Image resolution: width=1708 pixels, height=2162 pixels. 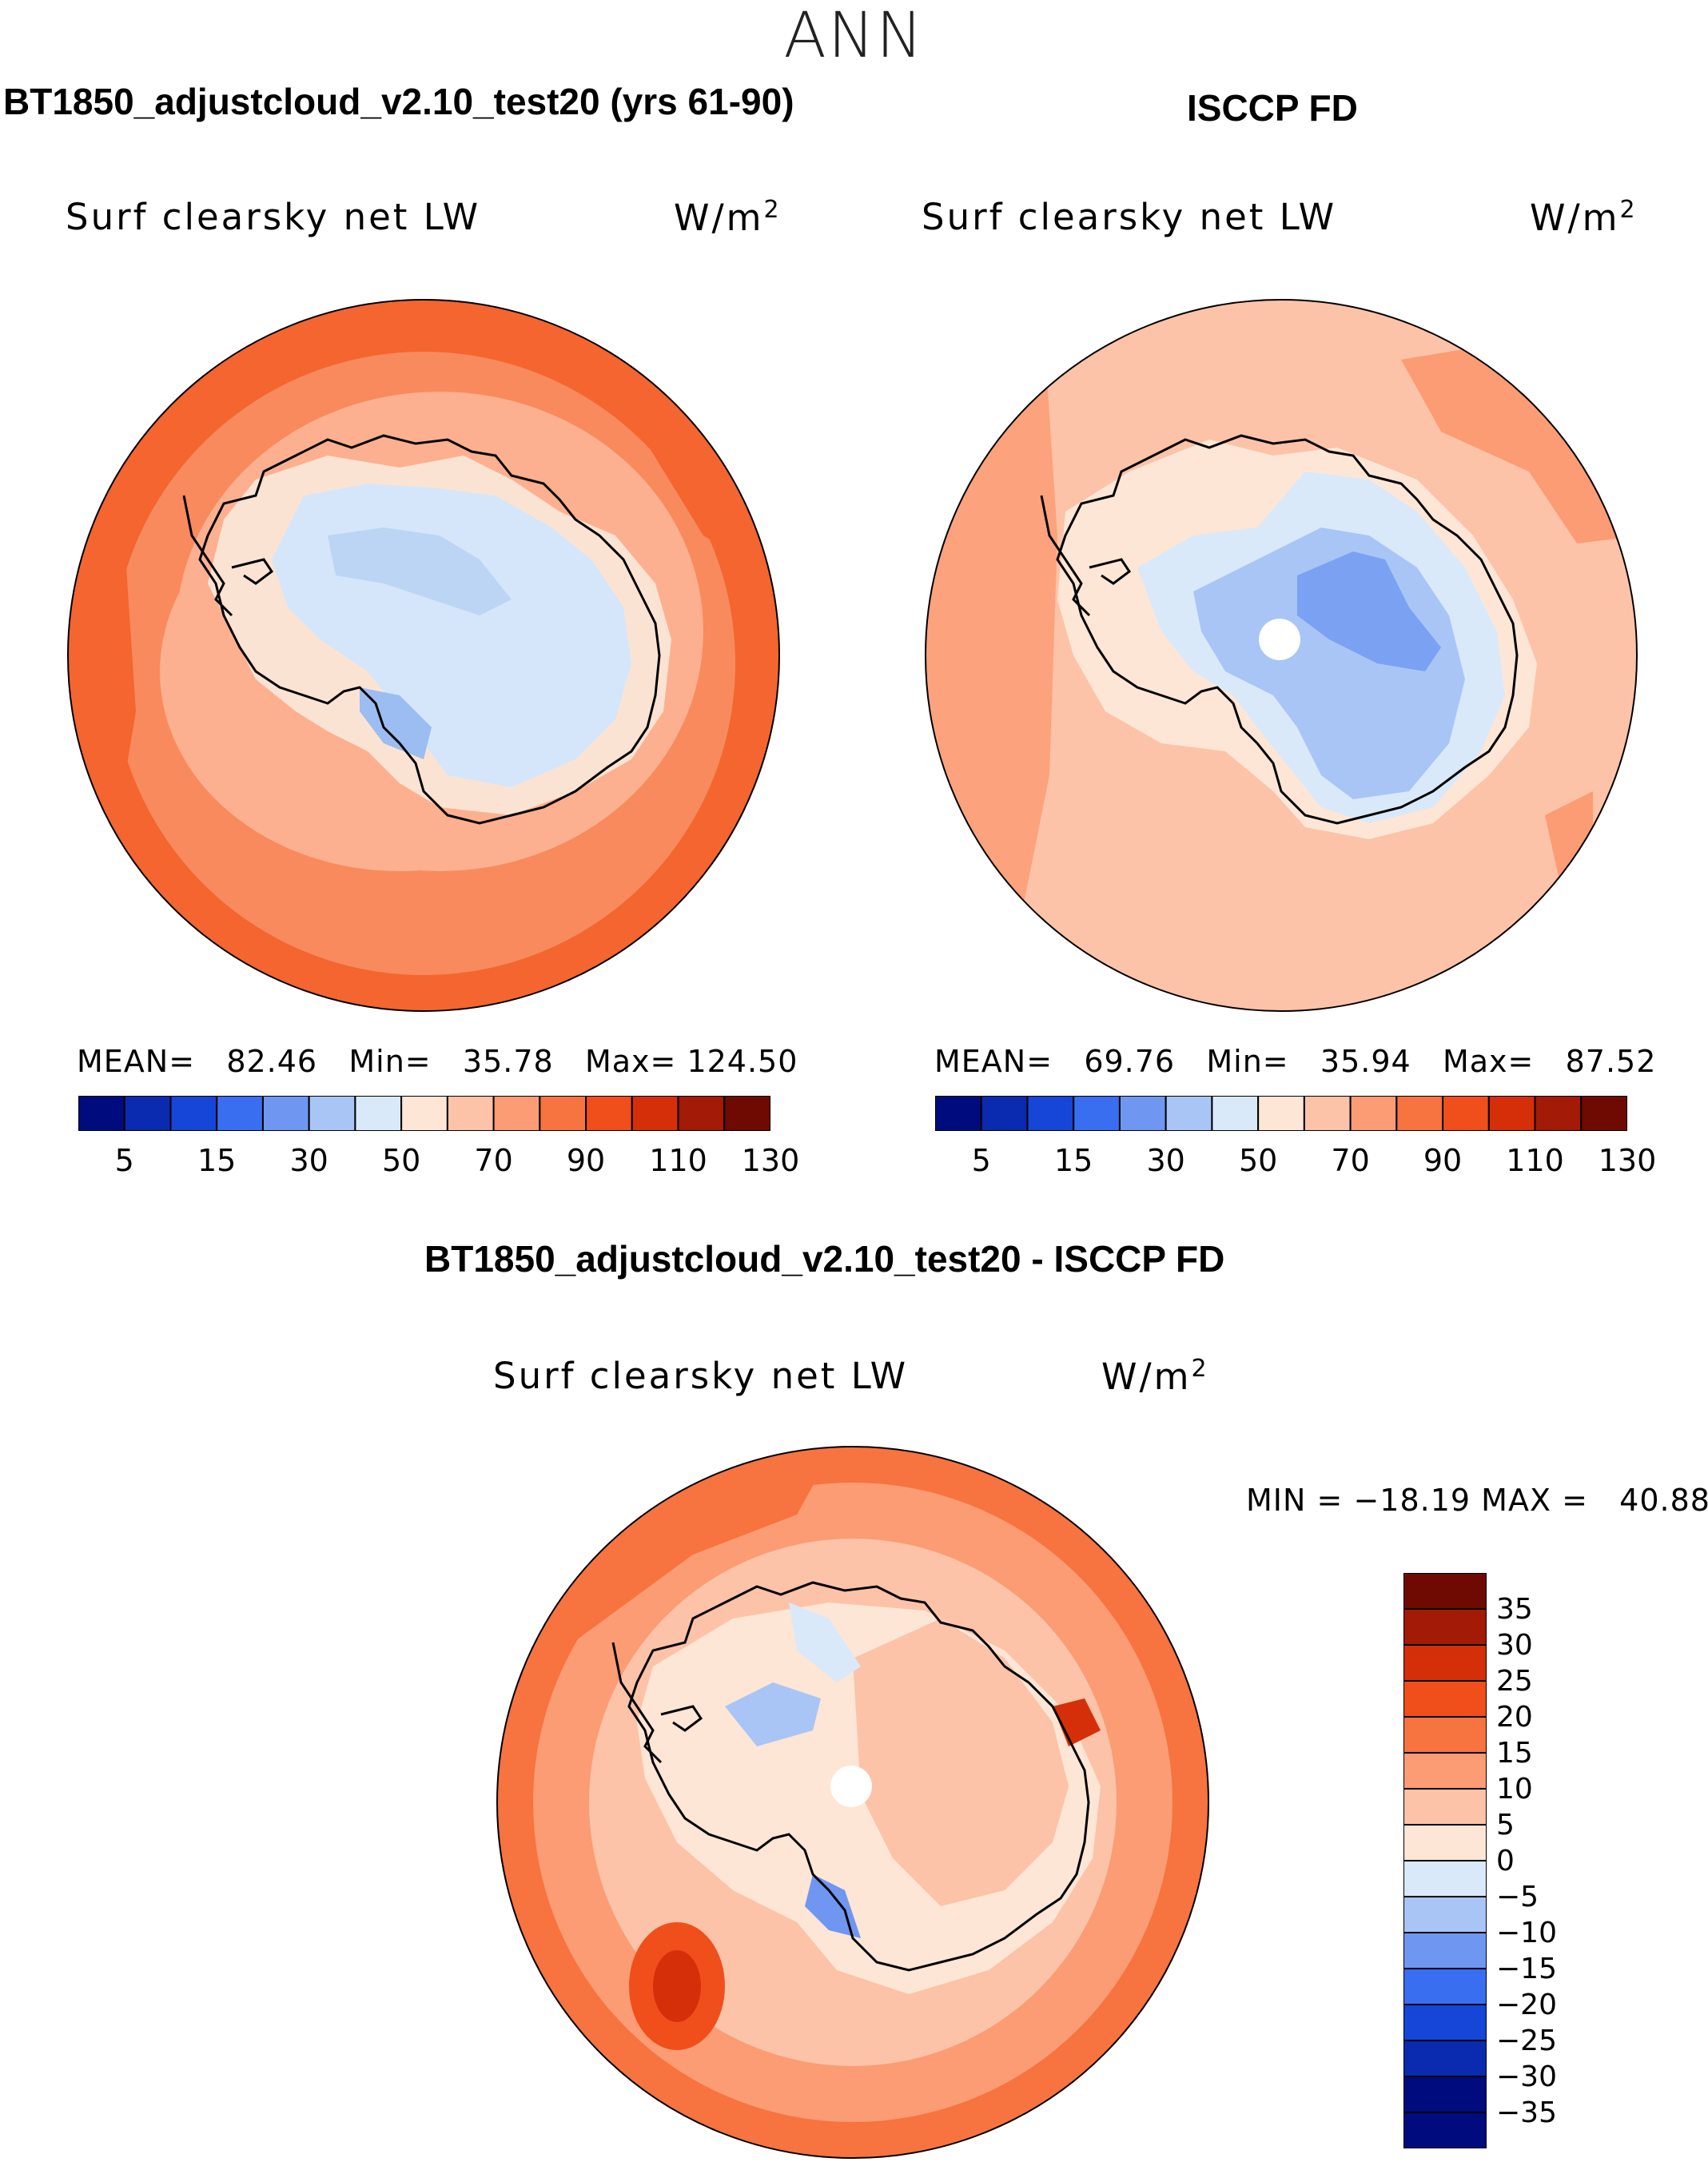 What do you see at coordinates (1526, 2041) in the screenshot?
I see `colorbar-tick-label: −25` at bounding box center [1526, 2041].